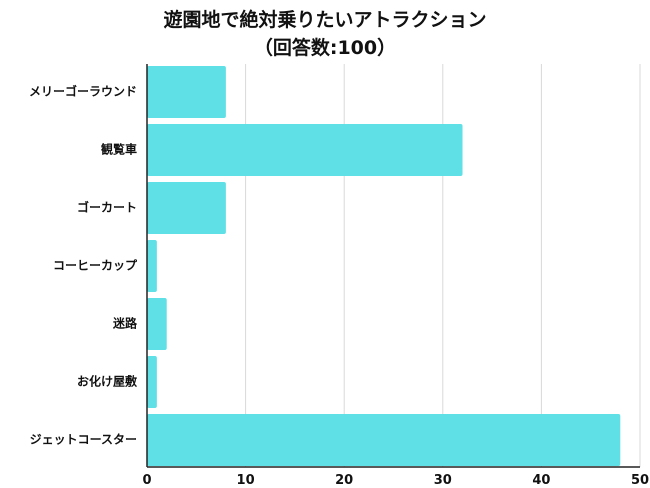 The width and height of the screenshot is (650, 488). What do you see at coordinates (640, 480) in the screenshot?
I see `x-tick-label-50: 50` at bounding box center [640, 480].